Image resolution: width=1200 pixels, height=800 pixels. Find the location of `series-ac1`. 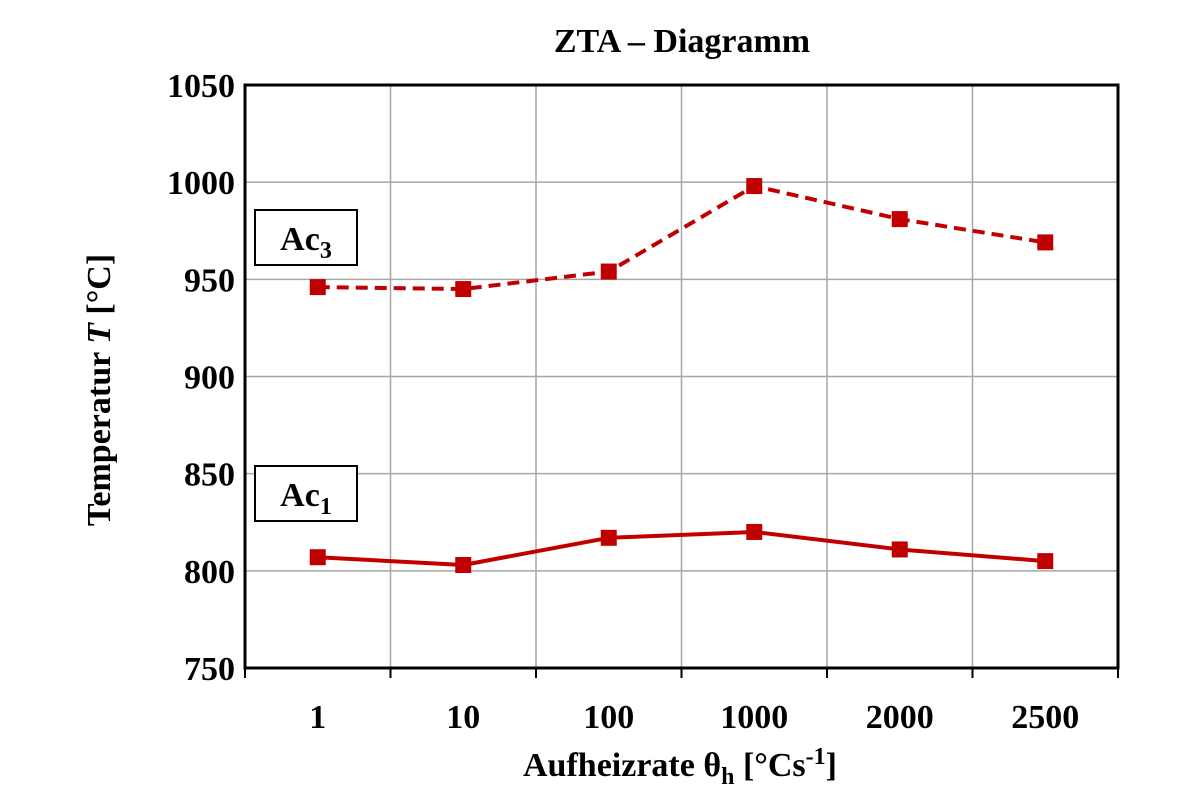

series-ac1 is located at coordinates (681, 548).